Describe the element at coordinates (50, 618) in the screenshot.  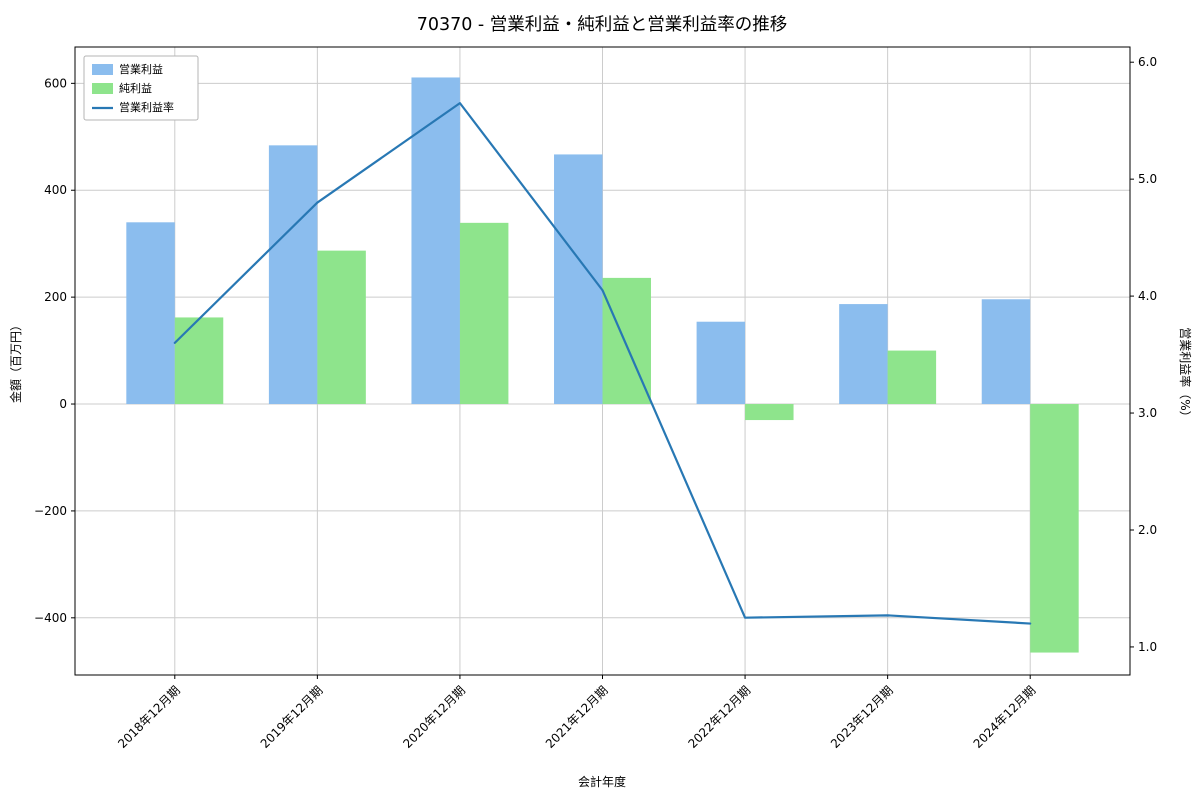
I see `y-left-tick-label: −400` at that location.